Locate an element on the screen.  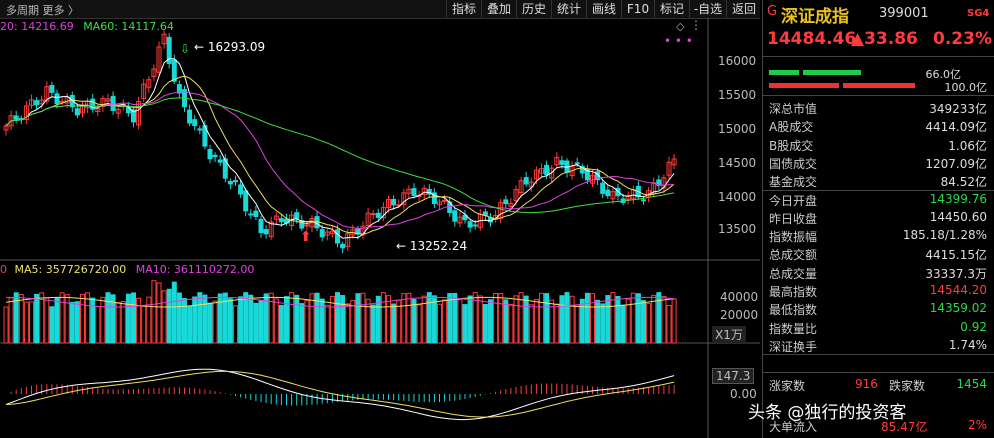
stat-label: 指数量比 is located at coordinates (793, 328).